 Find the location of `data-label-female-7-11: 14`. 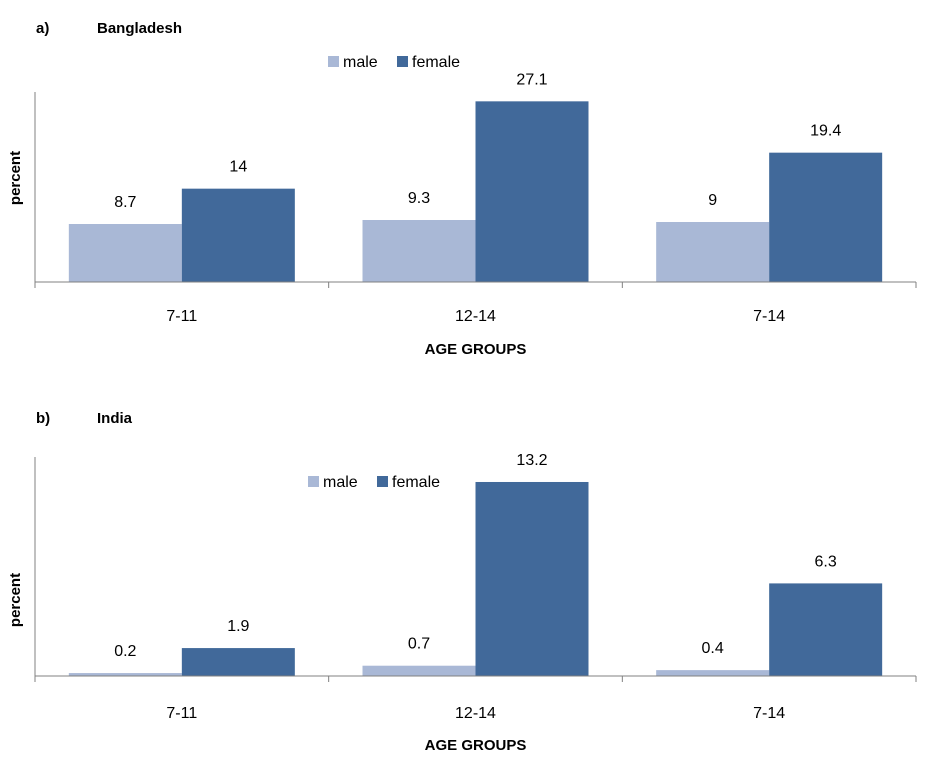

data-label-female-7-11: 14 is located at coordinates (238, 167).